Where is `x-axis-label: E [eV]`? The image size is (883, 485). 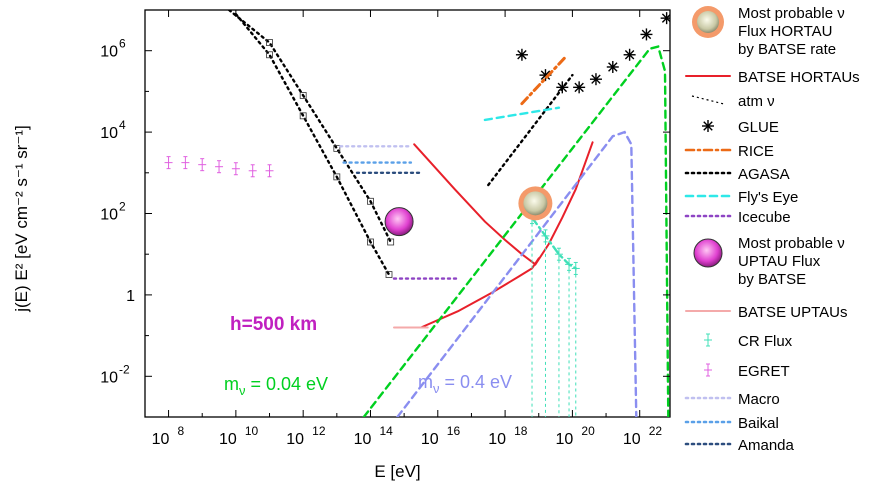
x-axis-label: E [eV] is located at coordinates (397, 471).